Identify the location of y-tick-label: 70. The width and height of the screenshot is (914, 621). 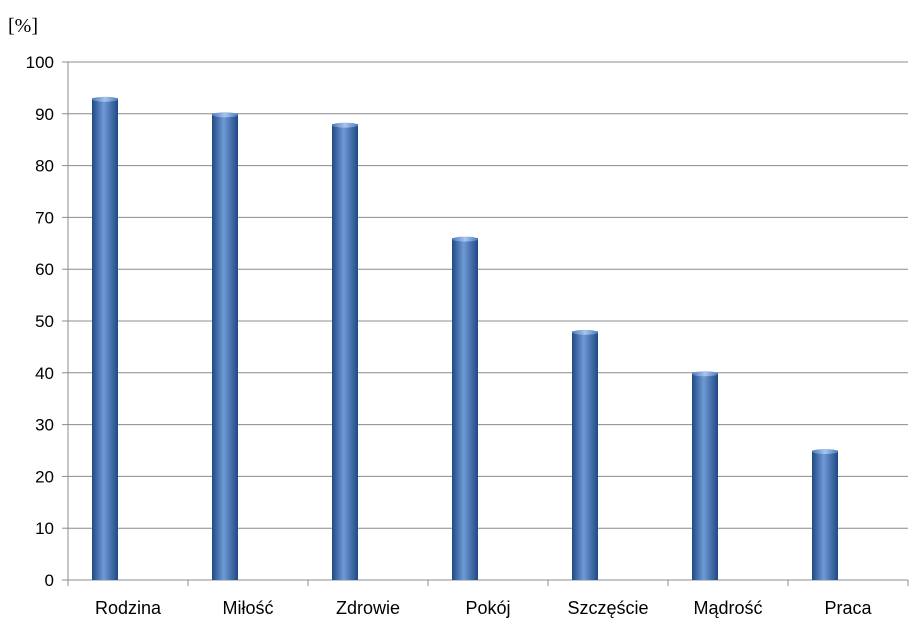
(44, 217).